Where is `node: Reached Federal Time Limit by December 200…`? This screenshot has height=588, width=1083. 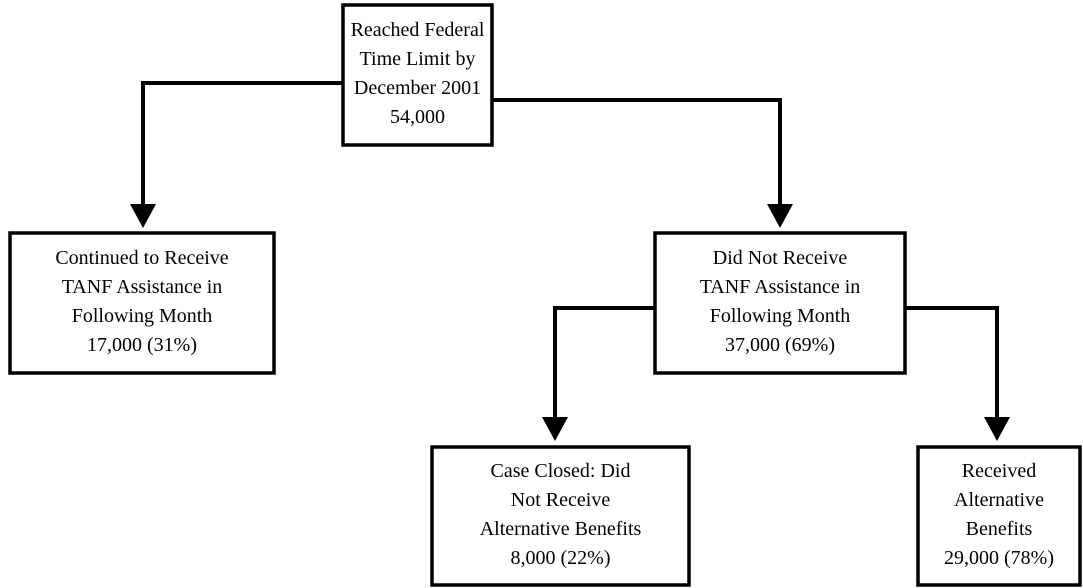
node: Reached Federal Time Limit by December 200… is located at coordinates (417, 75).